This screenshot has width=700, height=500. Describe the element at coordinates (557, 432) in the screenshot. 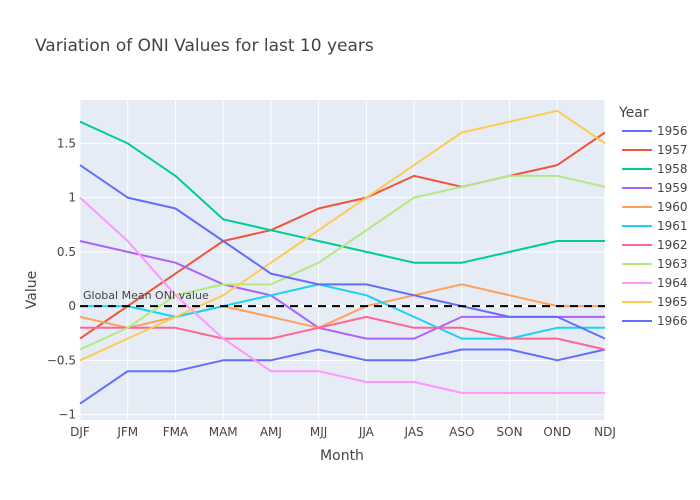

I see `x-tick-label: OND` at that location.